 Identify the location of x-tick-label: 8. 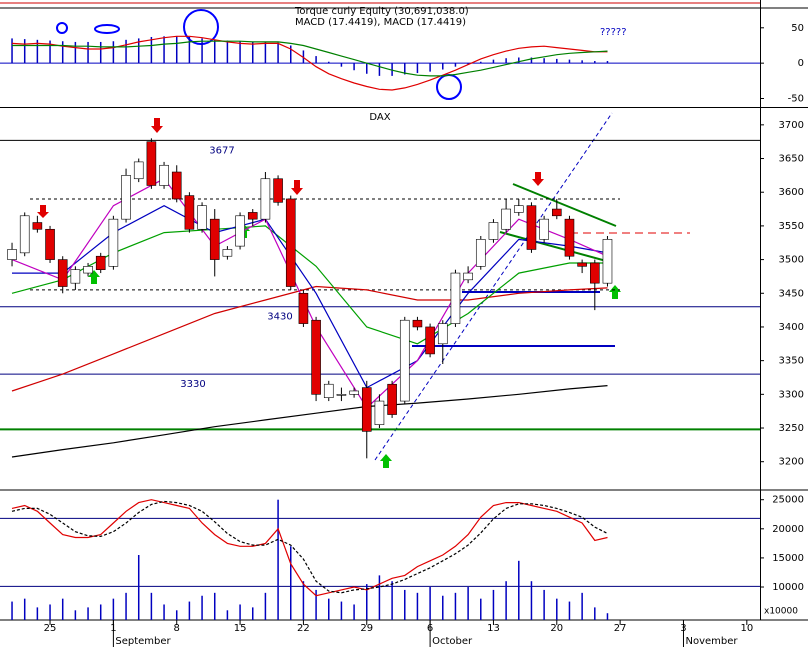
(177, 628).